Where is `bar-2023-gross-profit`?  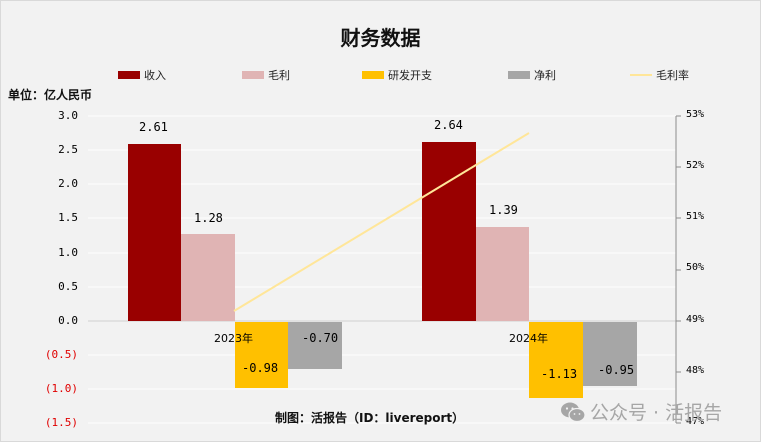
bar-2023-gross-profit is located at coordinates (208, 277).